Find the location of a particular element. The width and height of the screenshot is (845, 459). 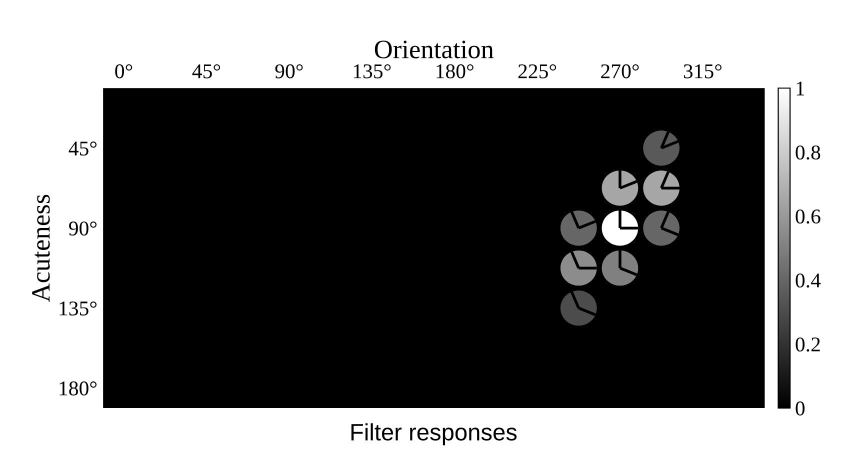

x-tick-label: 270° is located at coordinates (620, 71).